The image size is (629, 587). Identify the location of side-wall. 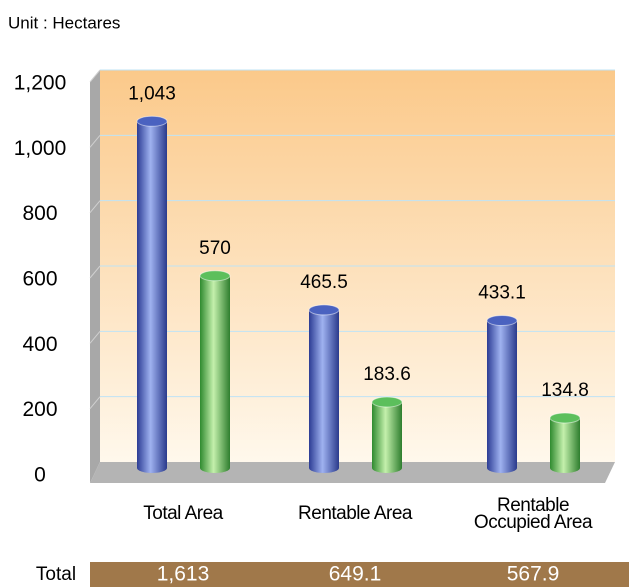
(95, 276).